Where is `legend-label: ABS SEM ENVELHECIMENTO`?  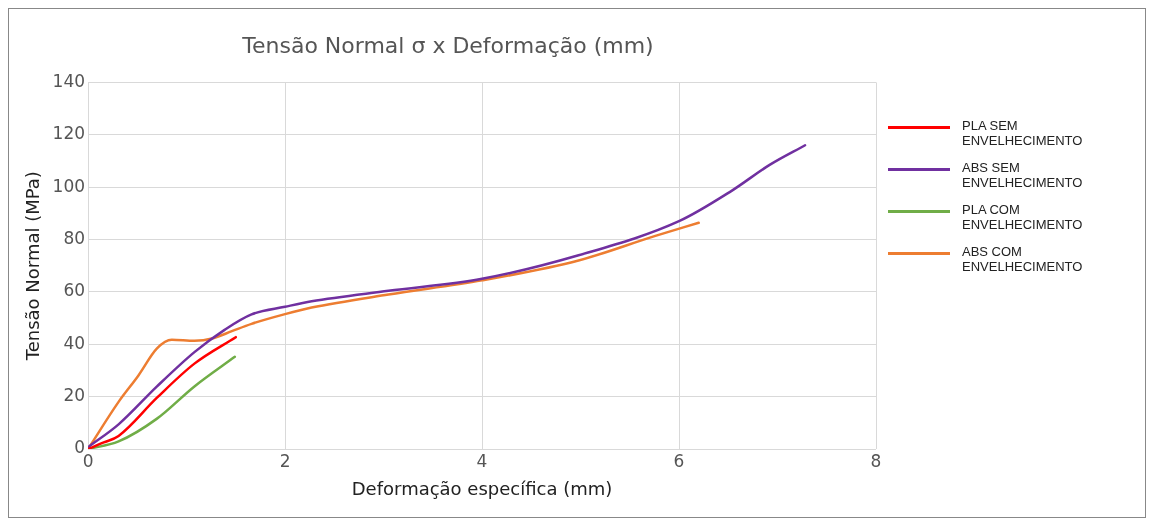 legend-label: ABS SEM ENVELHECIMENTO is located at coordinates (1023, 175).